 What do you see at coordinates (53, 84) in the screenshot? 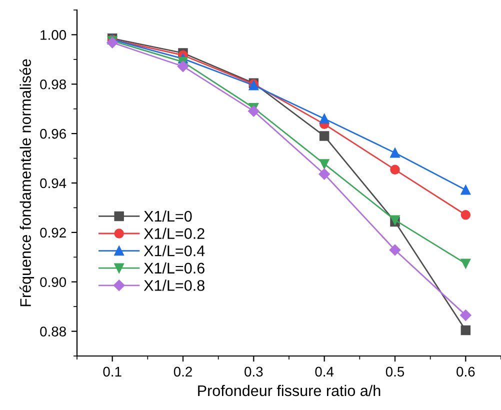
I see `y-tick-label: 0.98` at bounding box center [53, 84].